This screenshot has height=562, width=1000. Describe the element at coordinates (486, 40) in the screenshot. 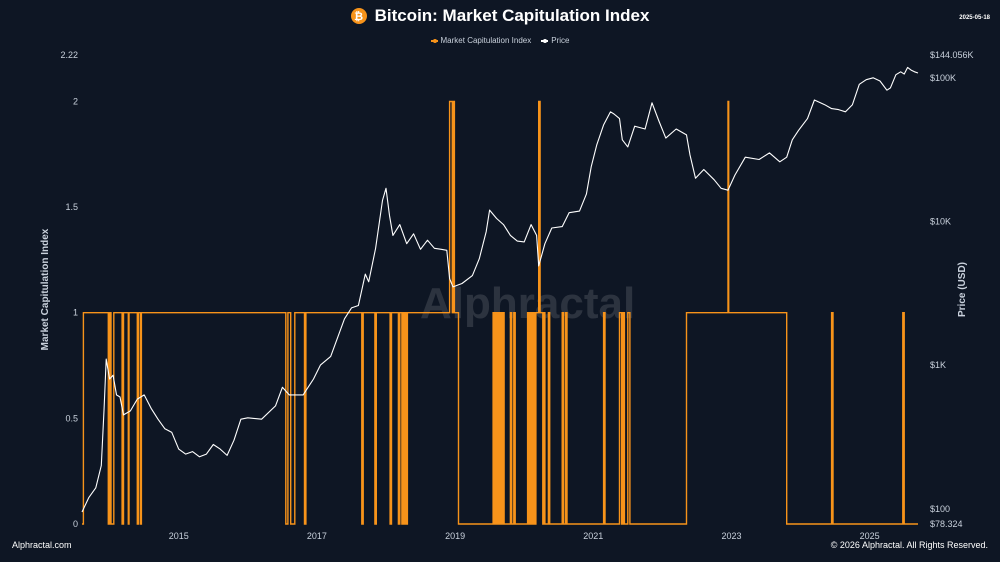

I see `legend-label-mci: Market Capitulation Index` at that location.